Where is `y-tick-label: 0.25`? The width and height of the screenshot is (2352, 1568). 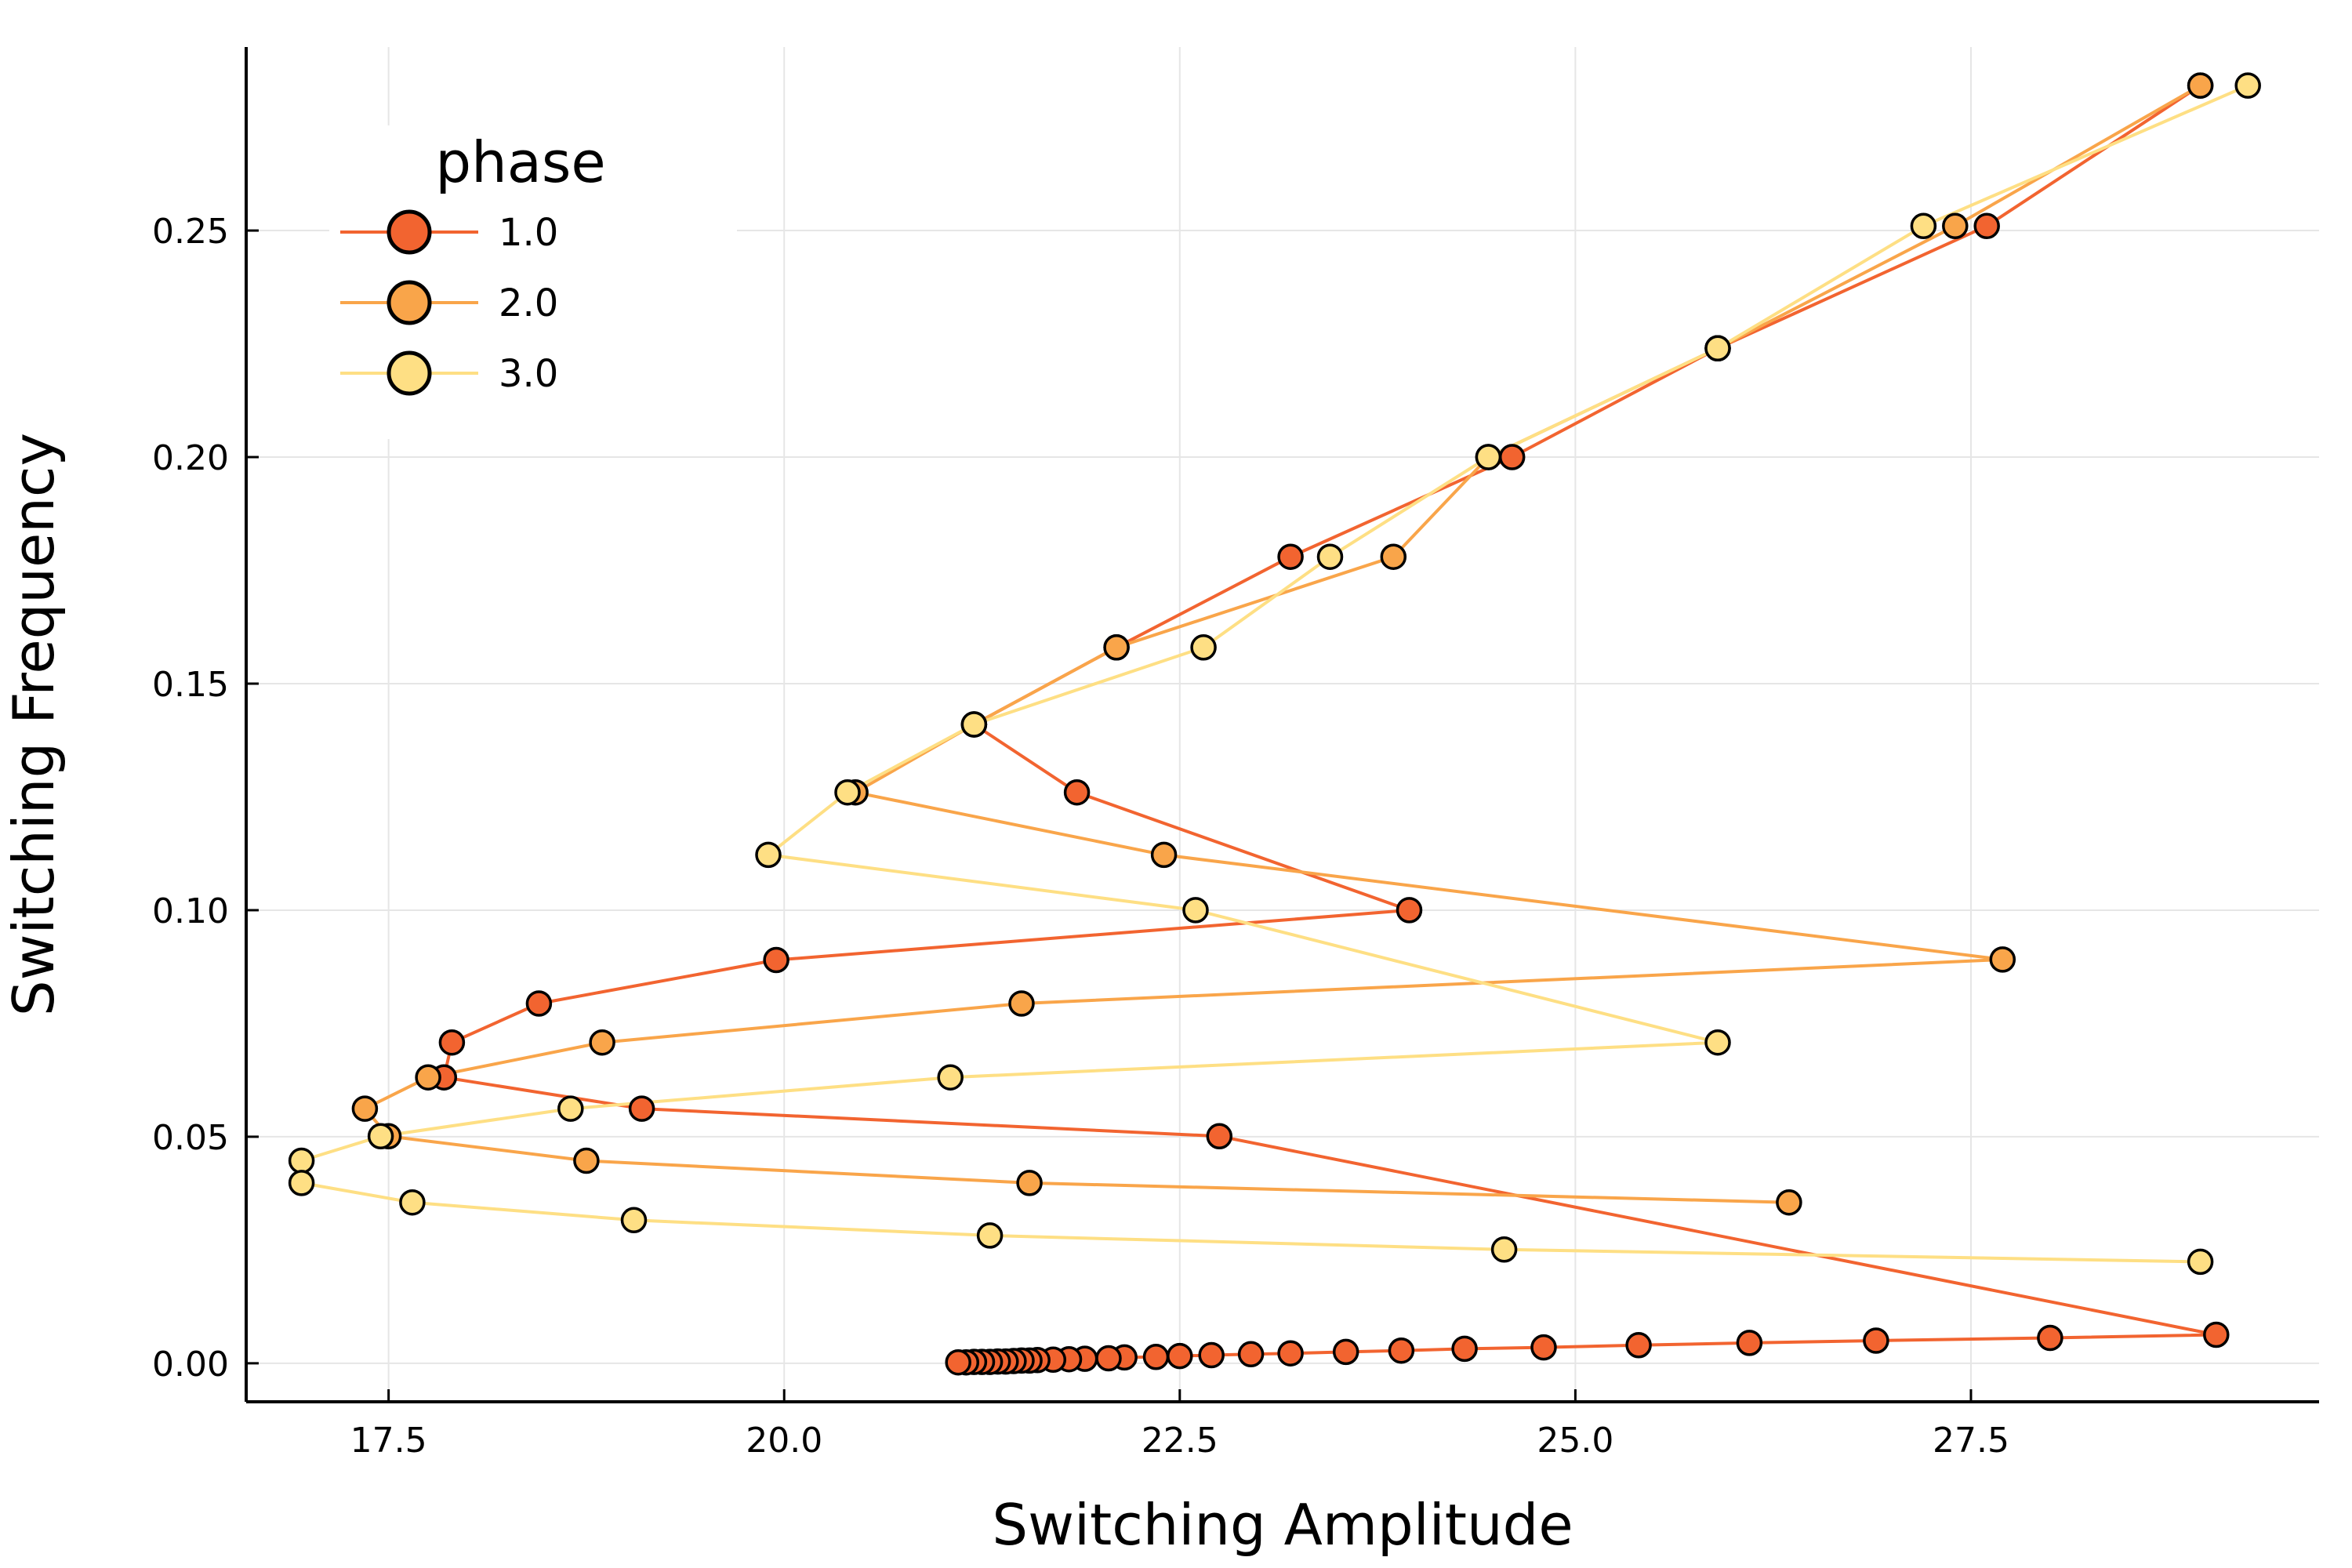
y-tick-label: 0.25 is located at coordinates (190, 232).